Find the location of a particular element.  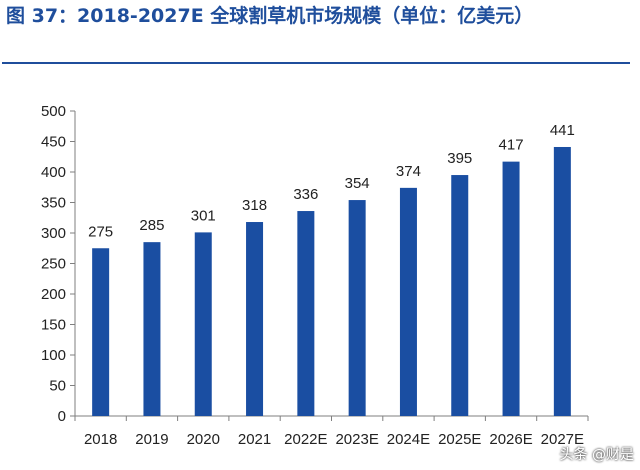

x-tick-label: 2026E is located at coordinates (510, 439).